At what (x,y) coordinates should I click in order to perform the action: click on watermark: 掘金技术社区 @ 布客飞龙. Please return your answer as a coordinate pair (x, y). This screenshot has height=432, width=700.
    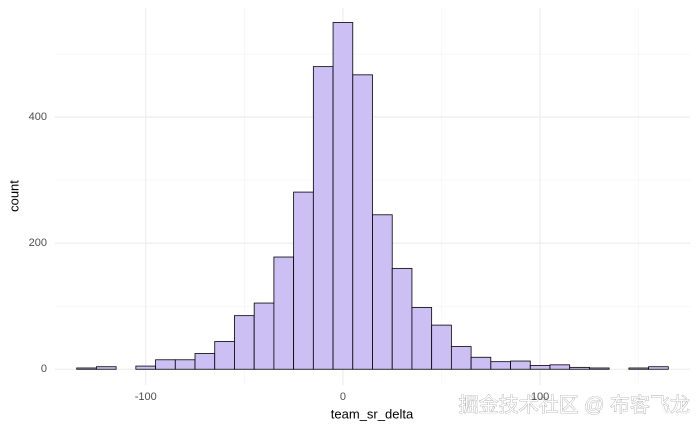
    Looking at the image, I should click on (574, 404).